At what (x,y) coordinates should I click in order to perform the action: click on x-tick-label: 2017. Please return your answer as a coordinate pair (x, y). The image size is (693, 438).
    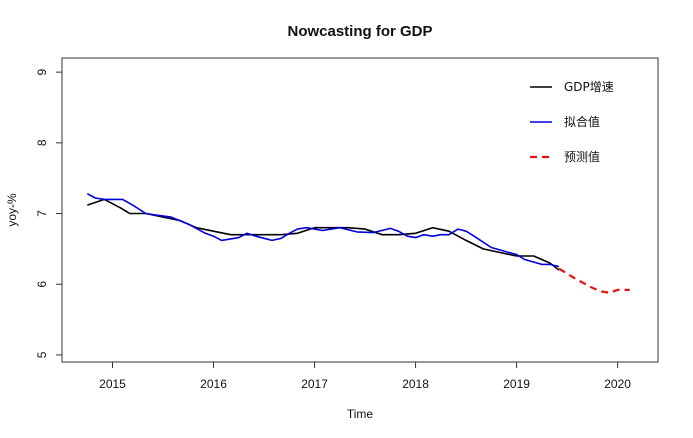
    Looking at the image, I should click on (314, 384).